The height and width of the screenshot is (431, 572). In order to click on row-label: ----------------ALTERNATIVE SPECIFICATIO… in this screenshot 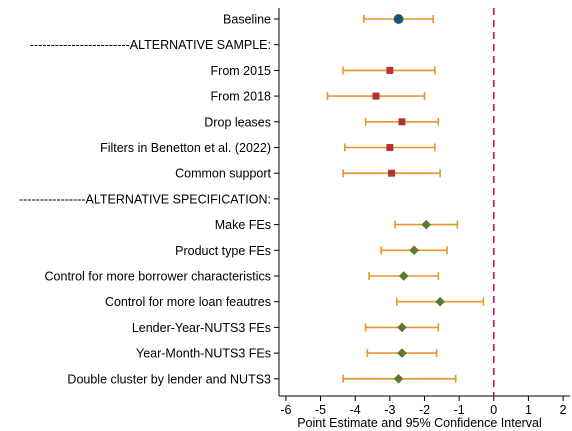, I will do `click(145, 199)`.